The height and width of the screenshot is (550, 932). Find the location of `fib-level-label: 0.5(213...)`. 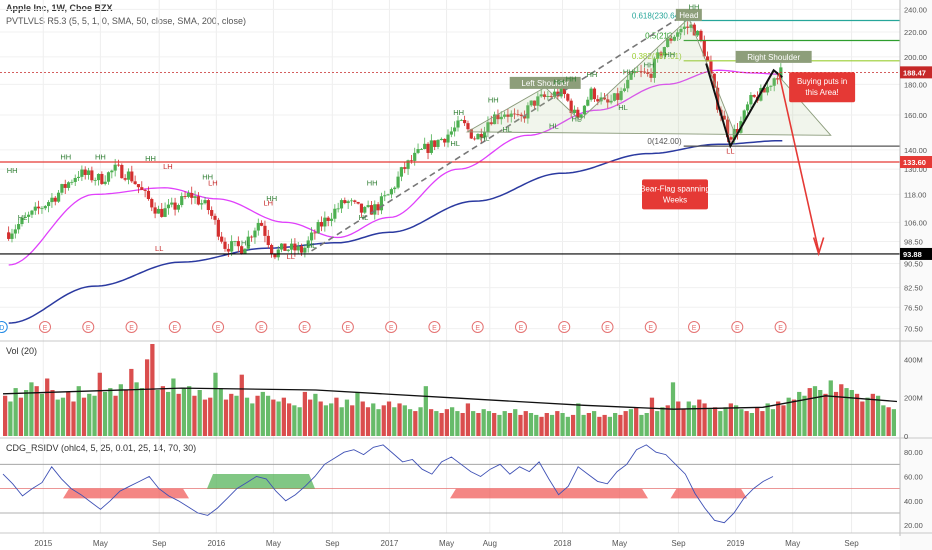

fib-level-label: 0.5(213...) is located at coordinates (663, 35).